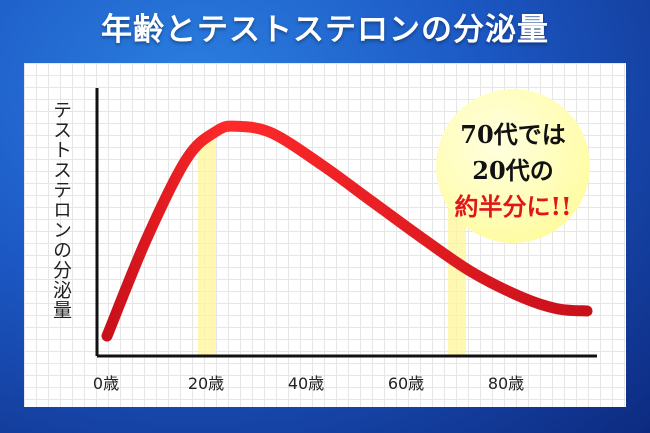  What do you see at coordinates (513, 170) in the screenshot?
I see `callout-line-2: 20代の` at bounding box center [513, 170].